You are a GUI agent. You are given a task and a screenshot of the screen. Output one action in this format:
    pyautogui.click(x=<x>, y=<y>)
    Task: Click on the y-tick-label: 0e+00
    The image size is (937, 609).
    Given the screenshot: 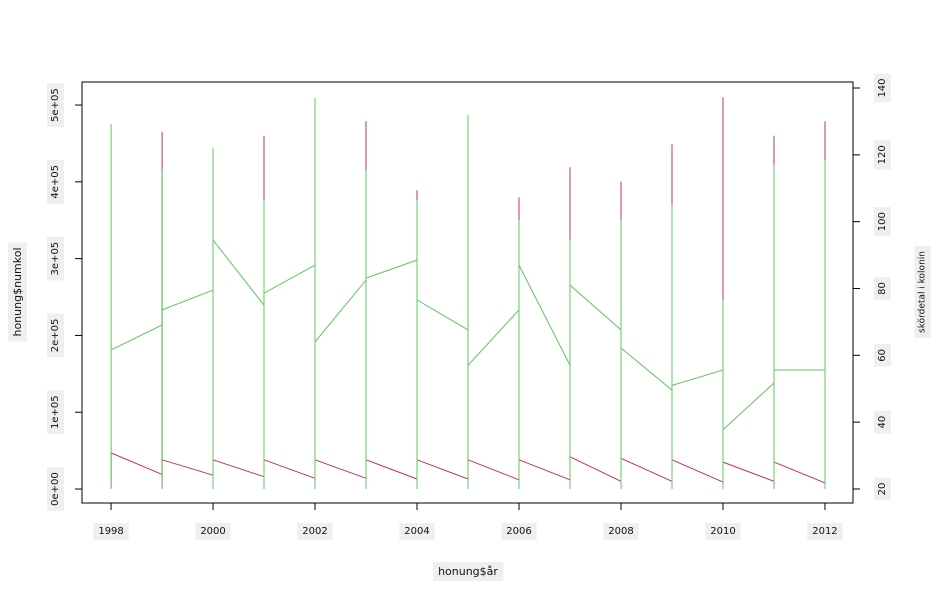 What is the action you would take?
    pyautogui.click(x=55, y=489)
    